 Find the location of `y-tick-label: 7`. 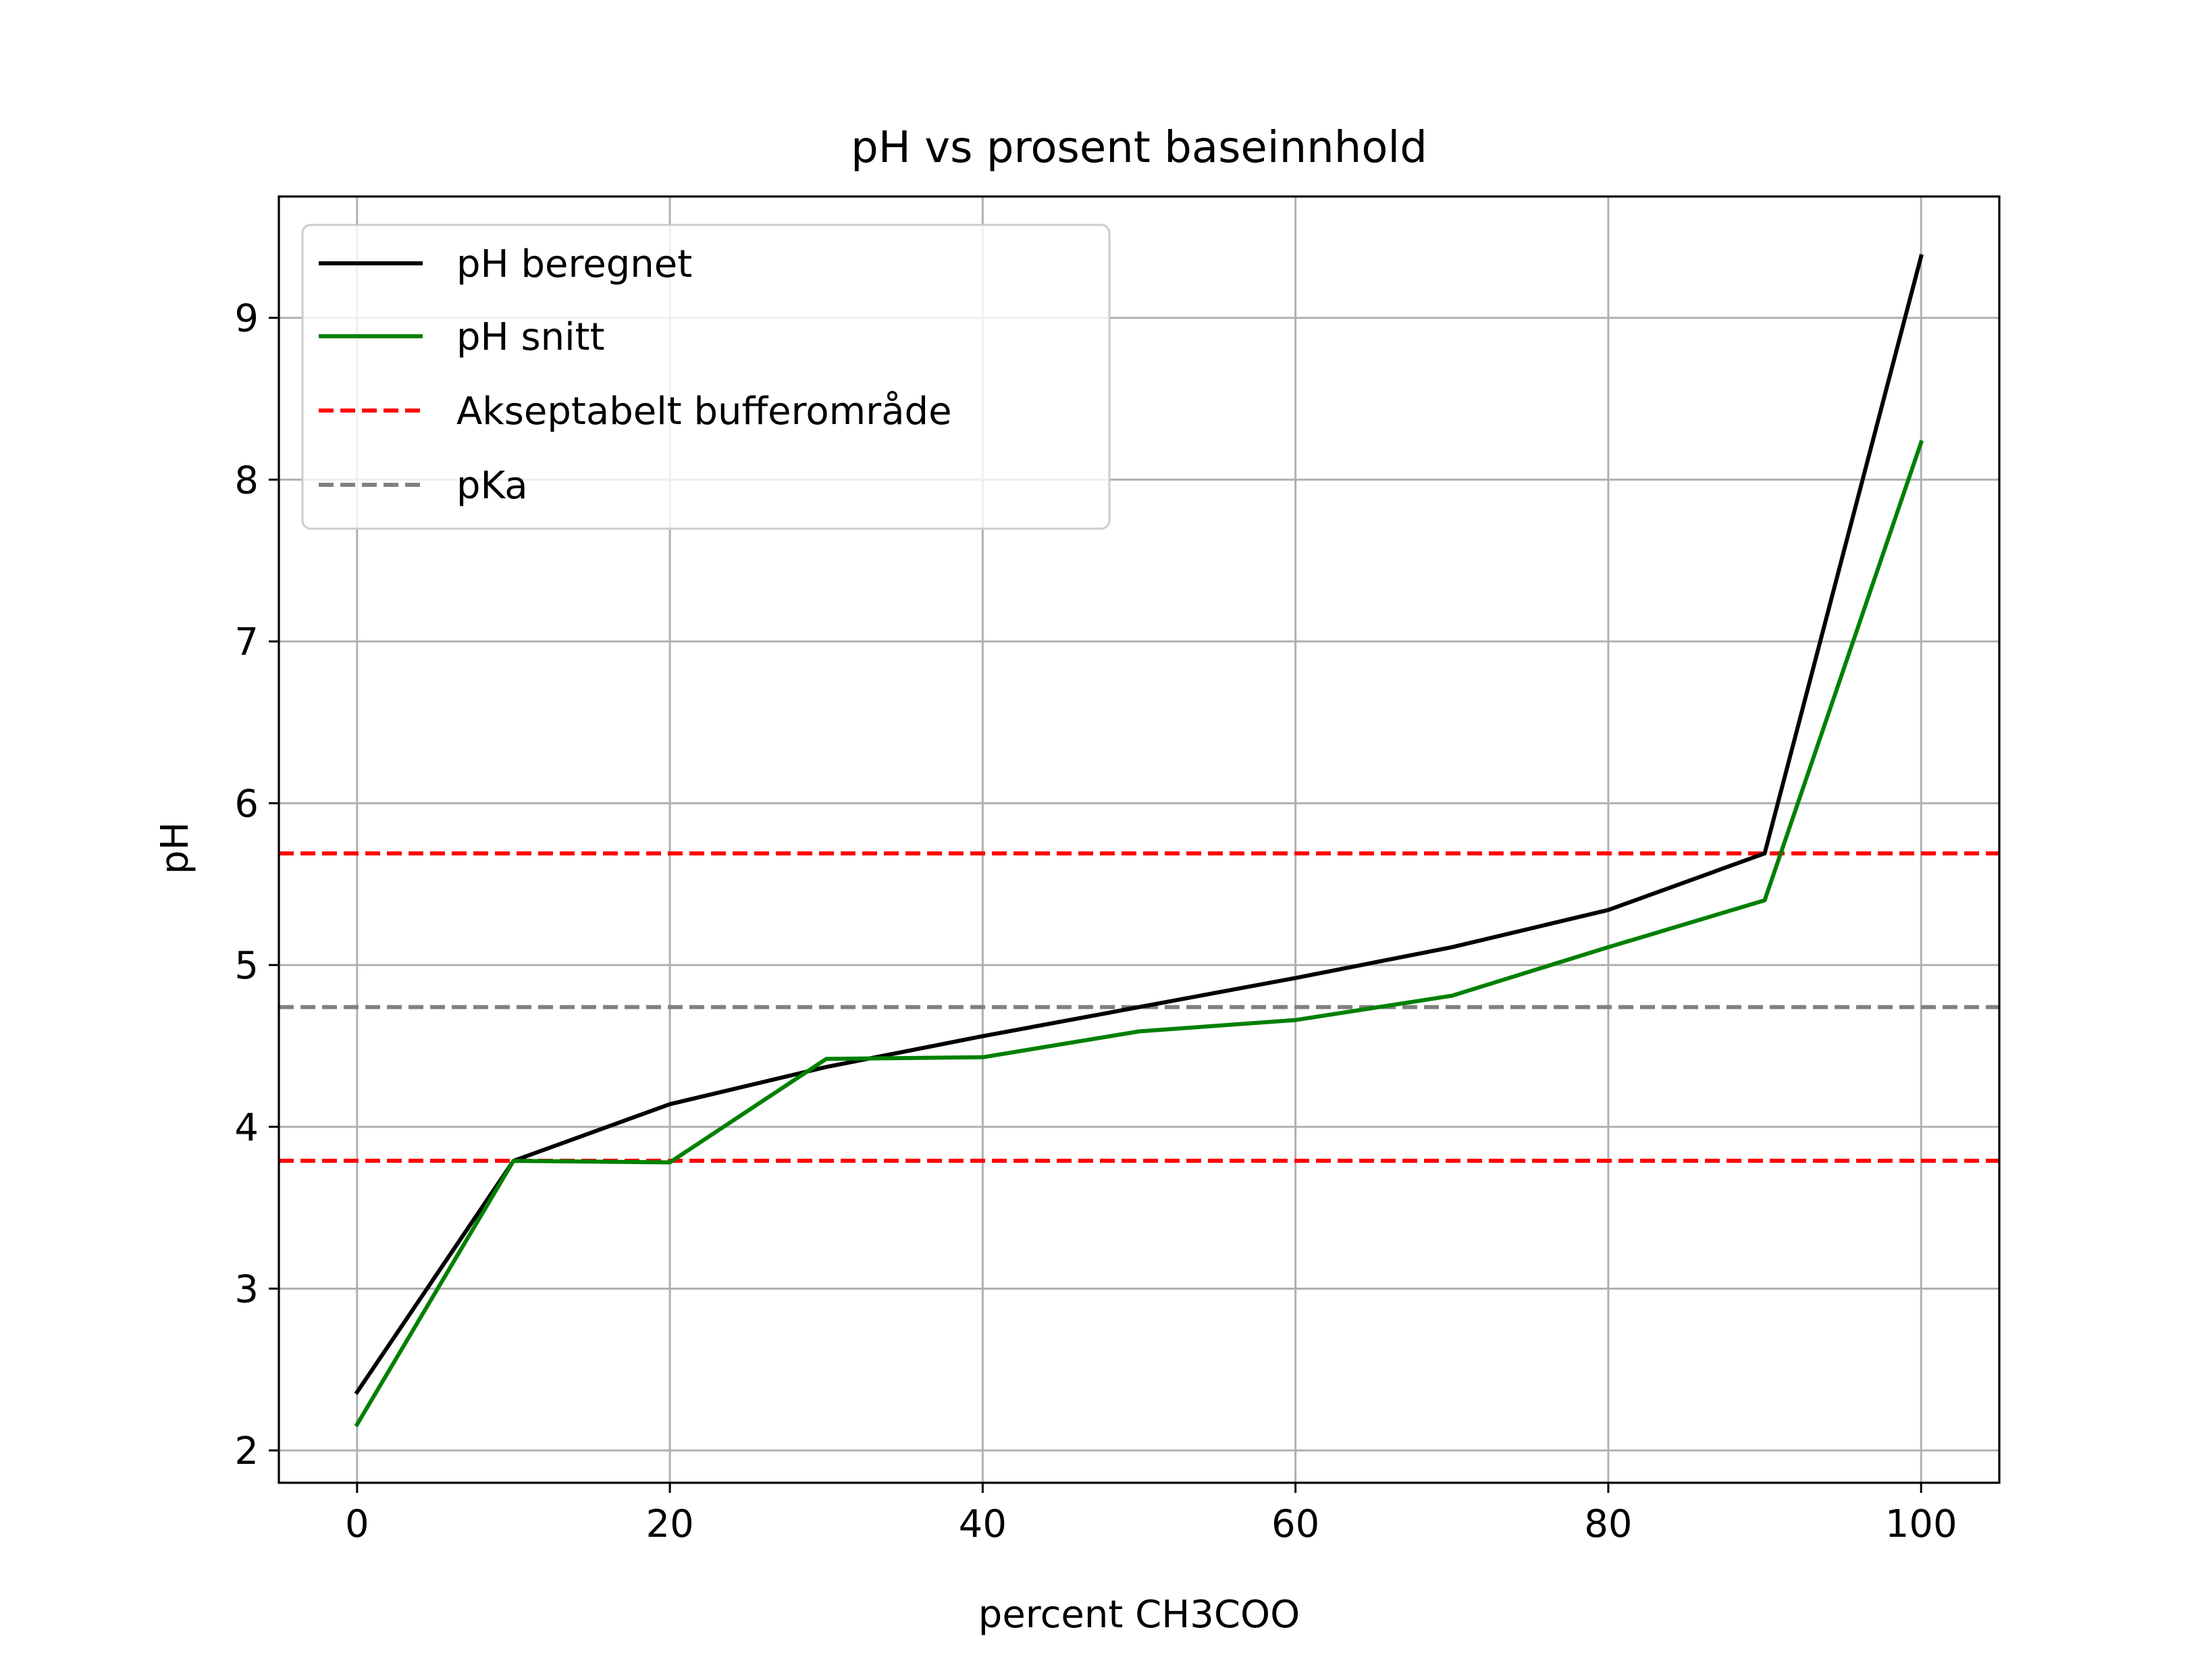

y-tick-label: 7 is located at coordinates (246, 642).